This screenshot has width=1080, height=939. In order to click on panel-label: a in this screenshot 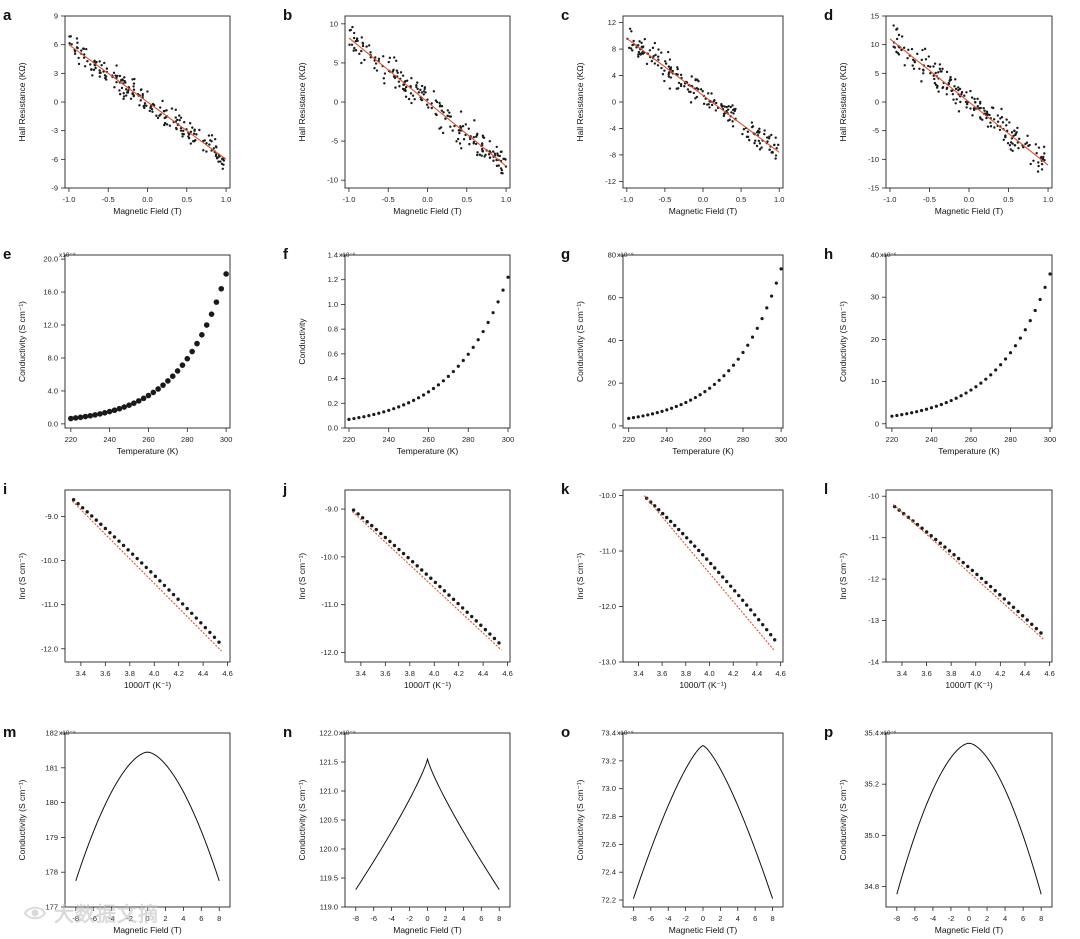, I will do `click(7, 15)`.